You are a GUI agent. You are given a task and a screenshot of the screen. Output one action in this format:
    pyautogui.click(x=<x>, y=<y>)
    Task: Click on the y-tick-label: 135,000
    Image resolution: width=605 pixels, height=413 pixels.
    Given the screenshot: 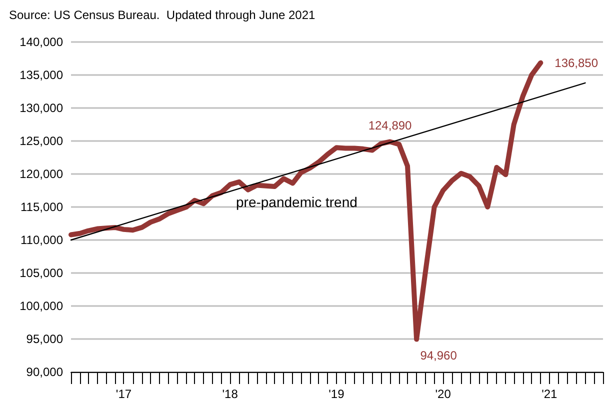 What is the action you would take?
    pyautogui.click(x=42, y=75)
    